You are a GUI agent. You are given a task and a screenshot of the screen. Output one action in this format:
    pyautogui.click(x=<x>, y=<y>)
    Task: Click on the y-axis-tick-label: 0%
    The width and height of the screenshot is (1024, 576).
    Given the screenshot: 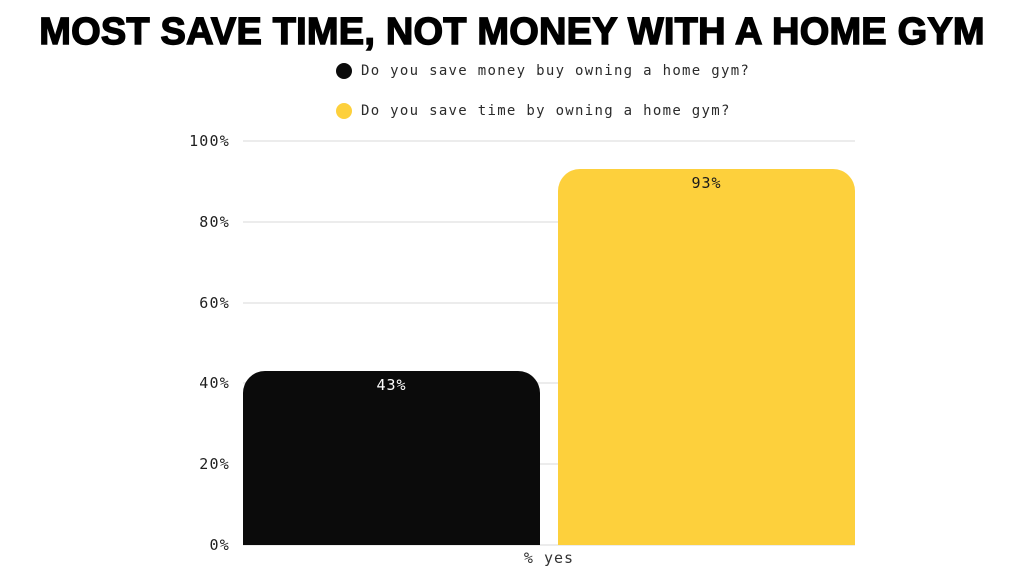 What is the action you would take?
    pyautogui.click(x=219, y=545)
    